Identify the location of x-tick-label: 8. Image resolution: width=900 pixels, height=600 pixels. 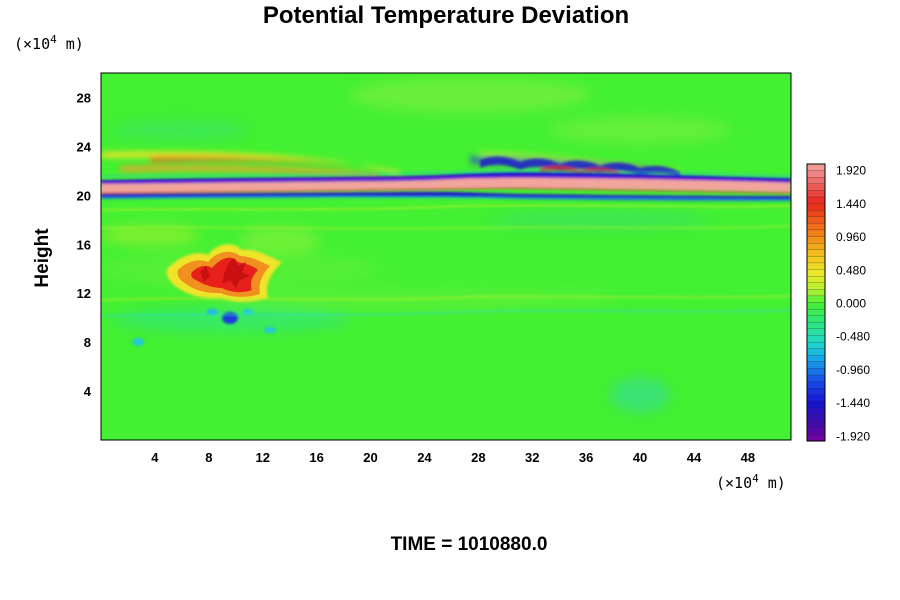
(208, 457).